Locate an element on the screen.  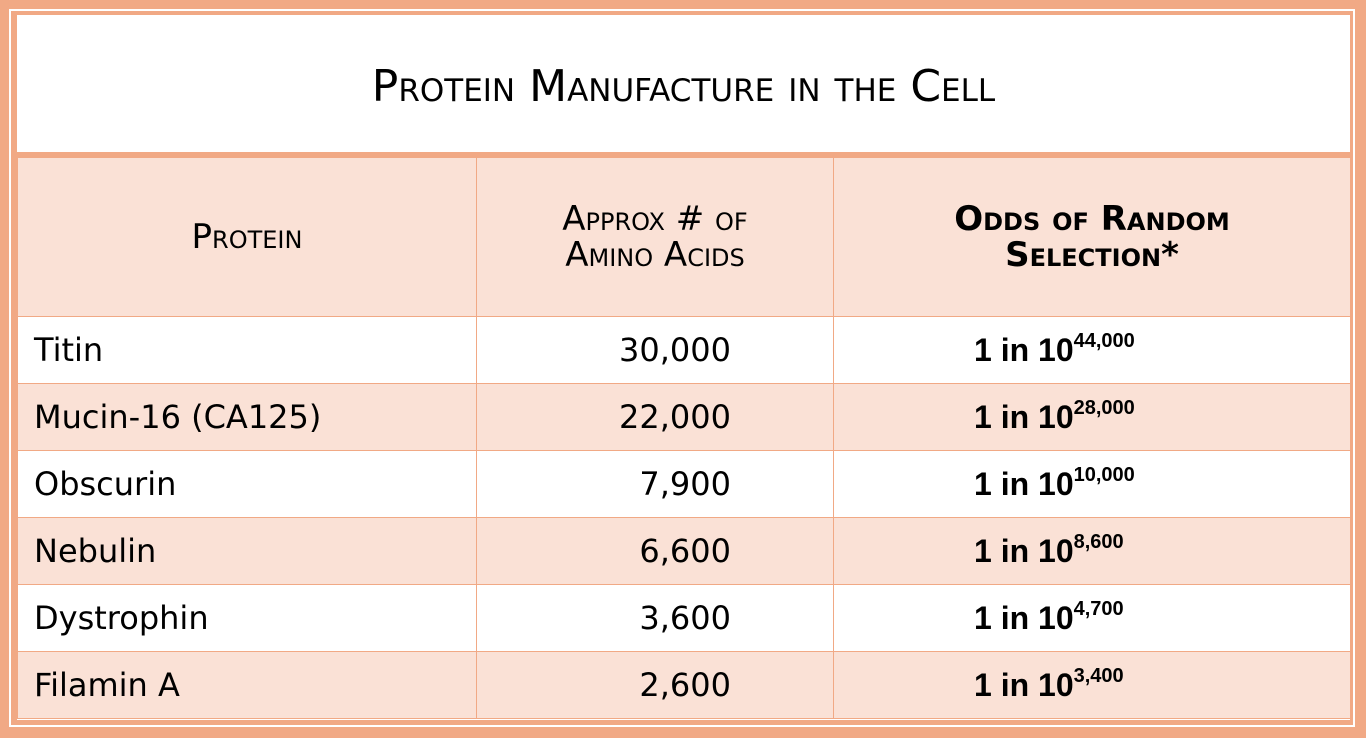
protein-name: Titin is located at coordinates (247, 350).